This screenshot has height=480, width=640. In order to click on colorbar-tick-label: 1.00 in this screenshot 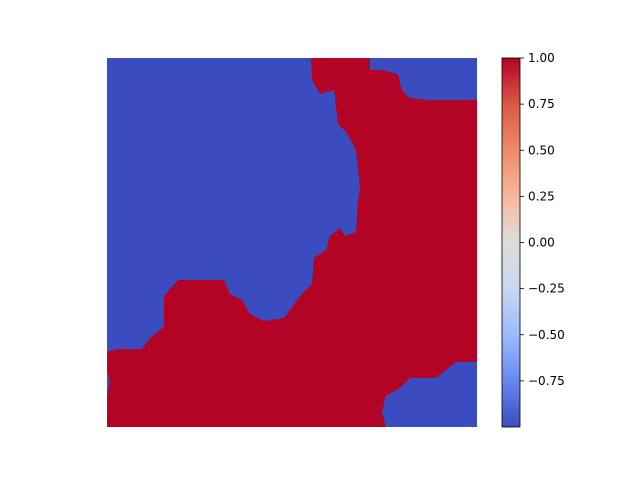, I will do `click(541, 58)`.